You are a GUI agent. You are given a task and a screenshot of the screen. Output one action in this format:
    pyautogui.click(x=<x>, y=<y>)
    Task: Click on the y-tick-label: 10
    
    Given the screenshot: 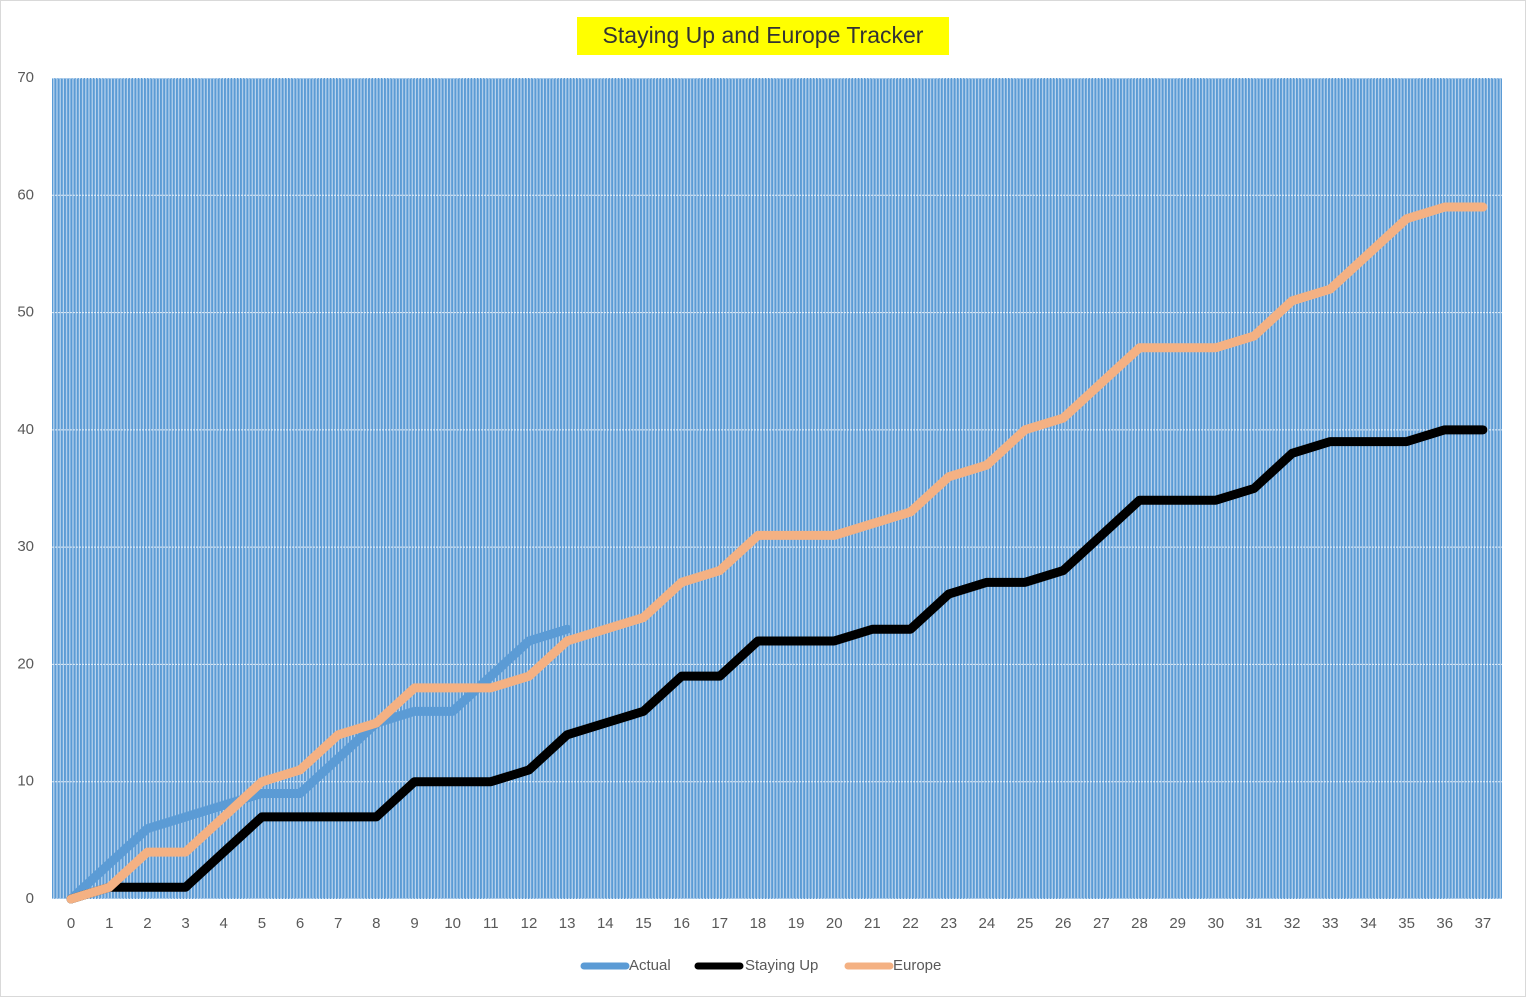 What is the action you would take?
    pyautogui.click(x=25, y=781)
    